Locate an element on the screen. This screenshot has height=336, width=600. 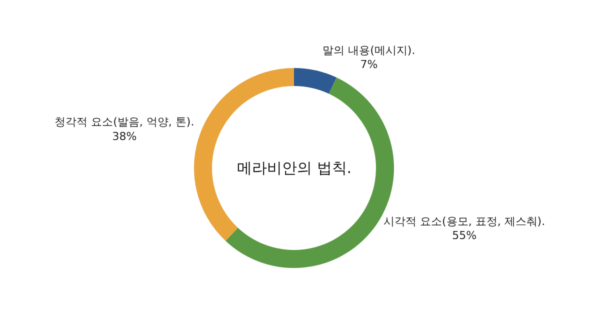
data-label: 55% is located at coordinates (464, 235).